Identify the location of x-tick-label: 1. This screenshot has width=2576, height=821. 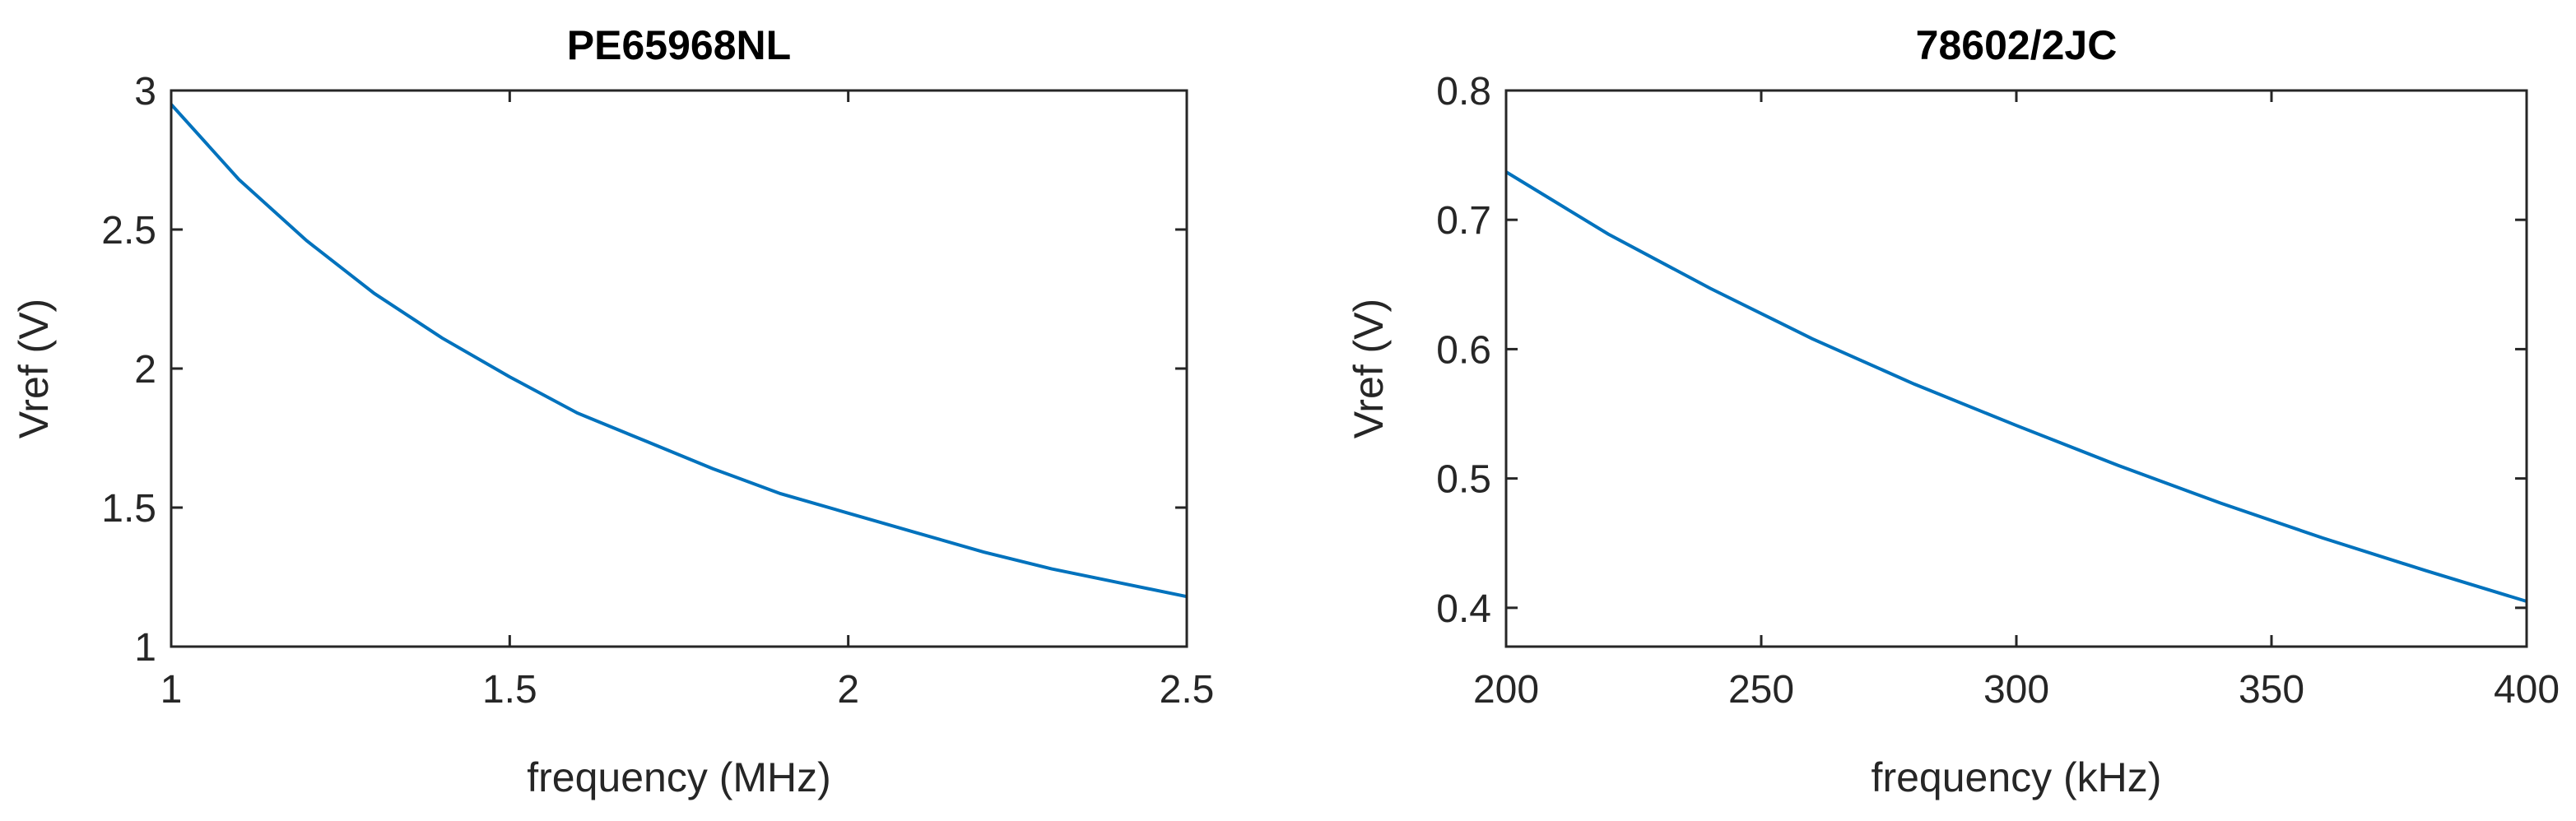
(171, 690).